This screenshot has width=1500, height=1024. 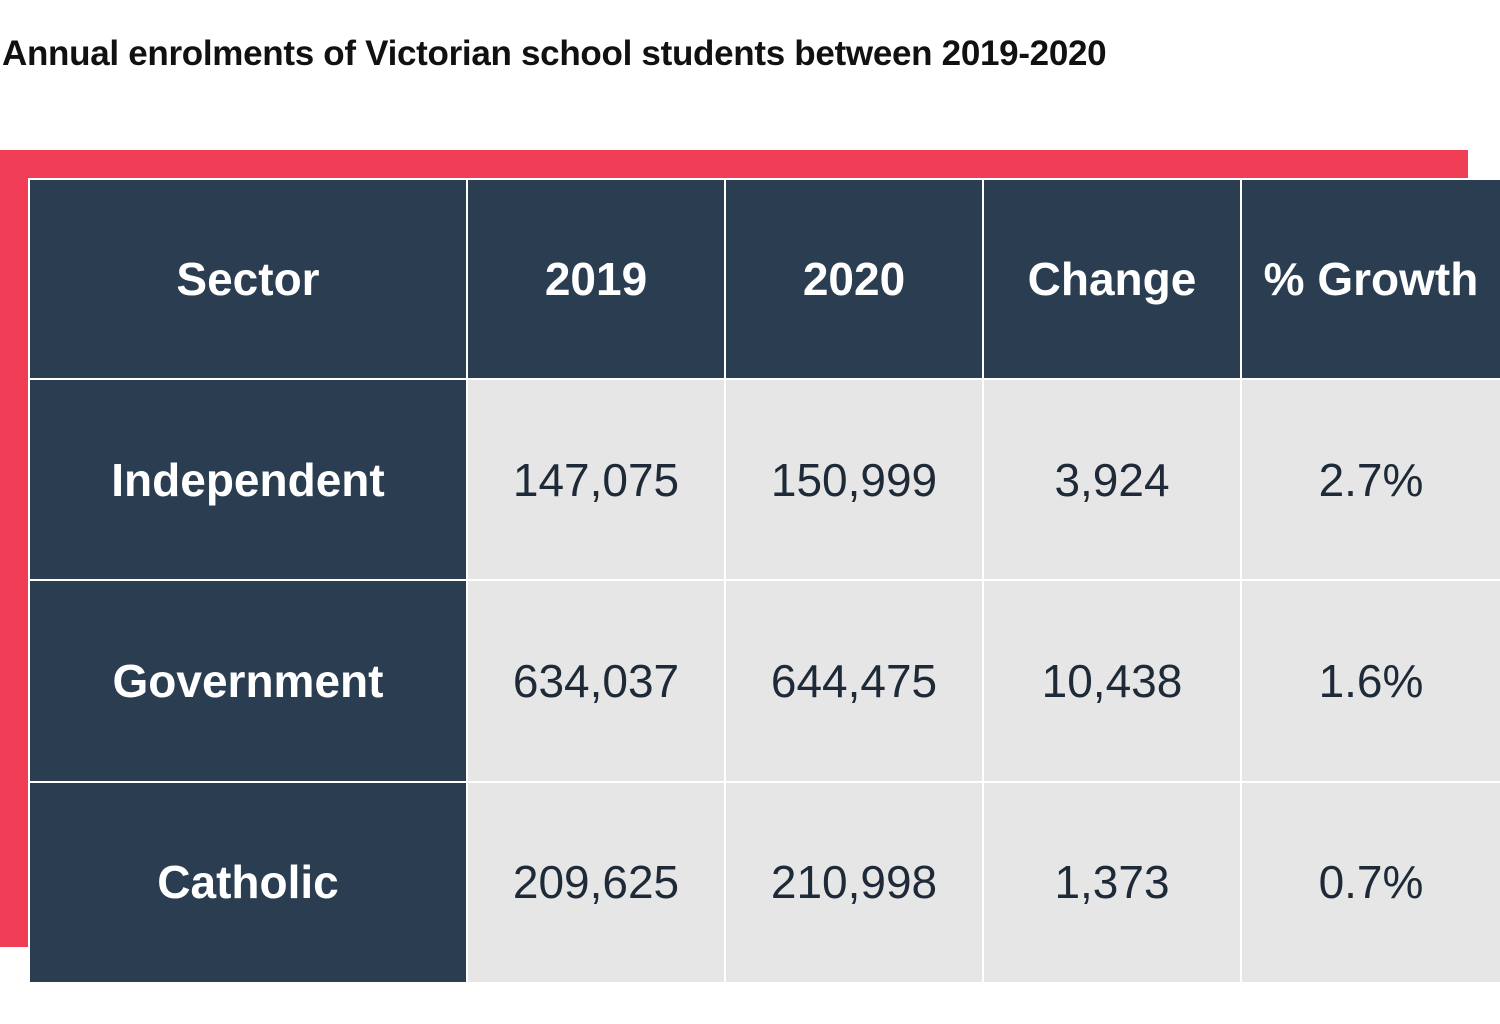 I want to click on column-header-change: Change, so click(x=1112, y=279).